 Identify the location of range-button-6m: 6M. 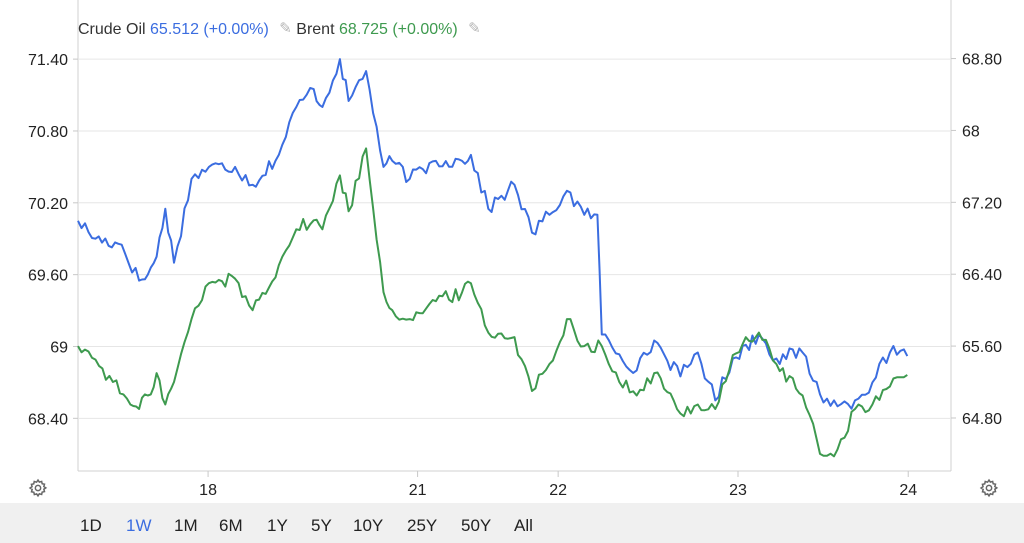
(231, 525).